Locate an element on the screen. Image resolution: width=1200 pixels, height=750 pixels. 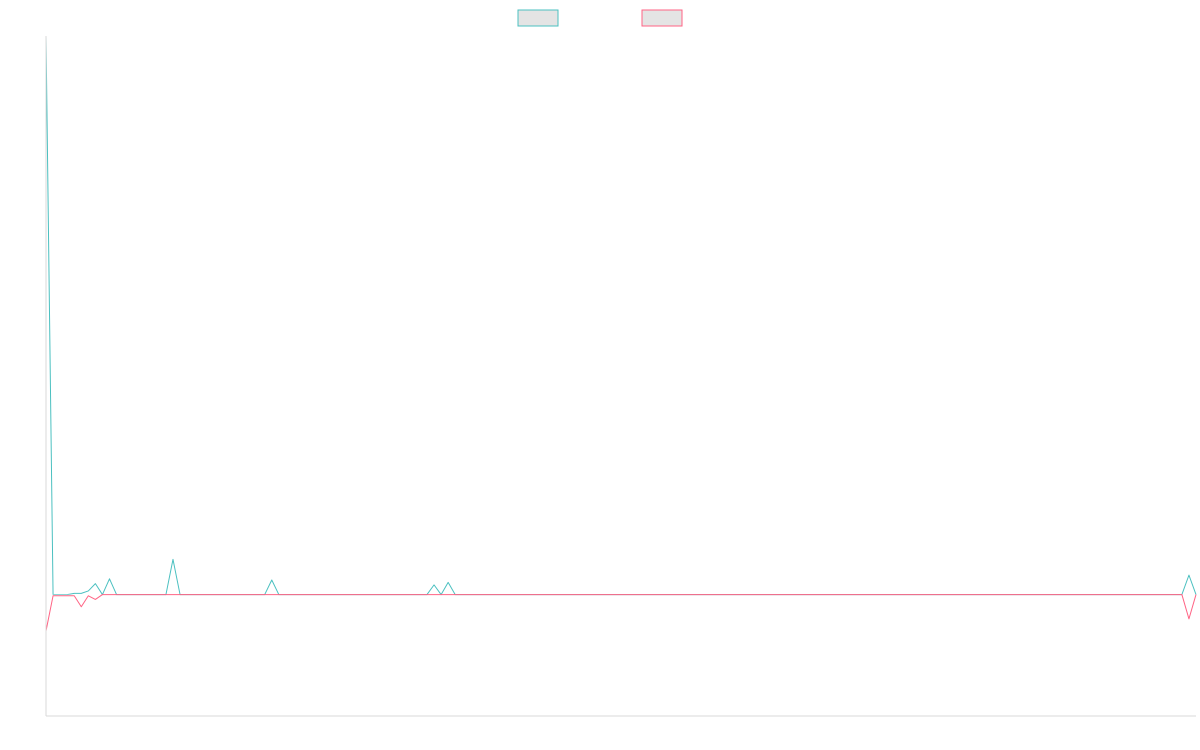
series-2-line is located at coordinates (621, 613).